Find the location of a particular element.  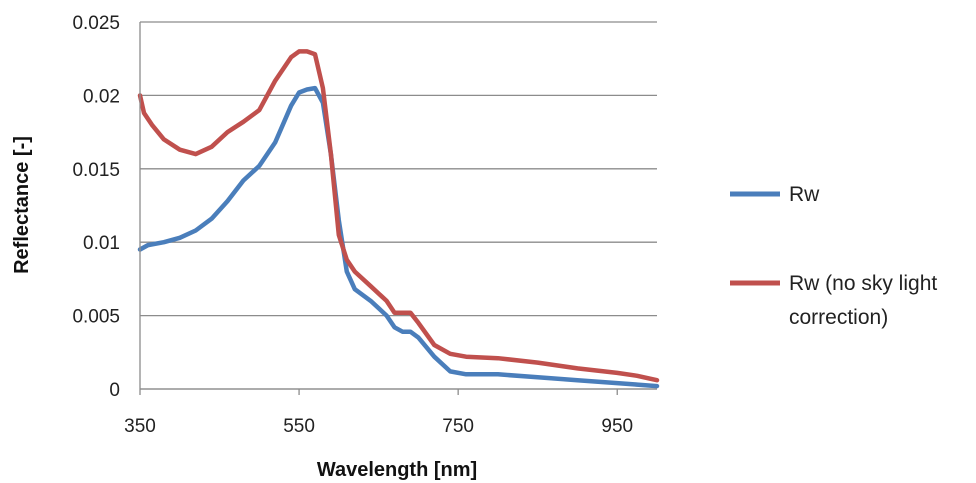

y-tick-label-3: 0.015 is located at coordinates (96, 170).